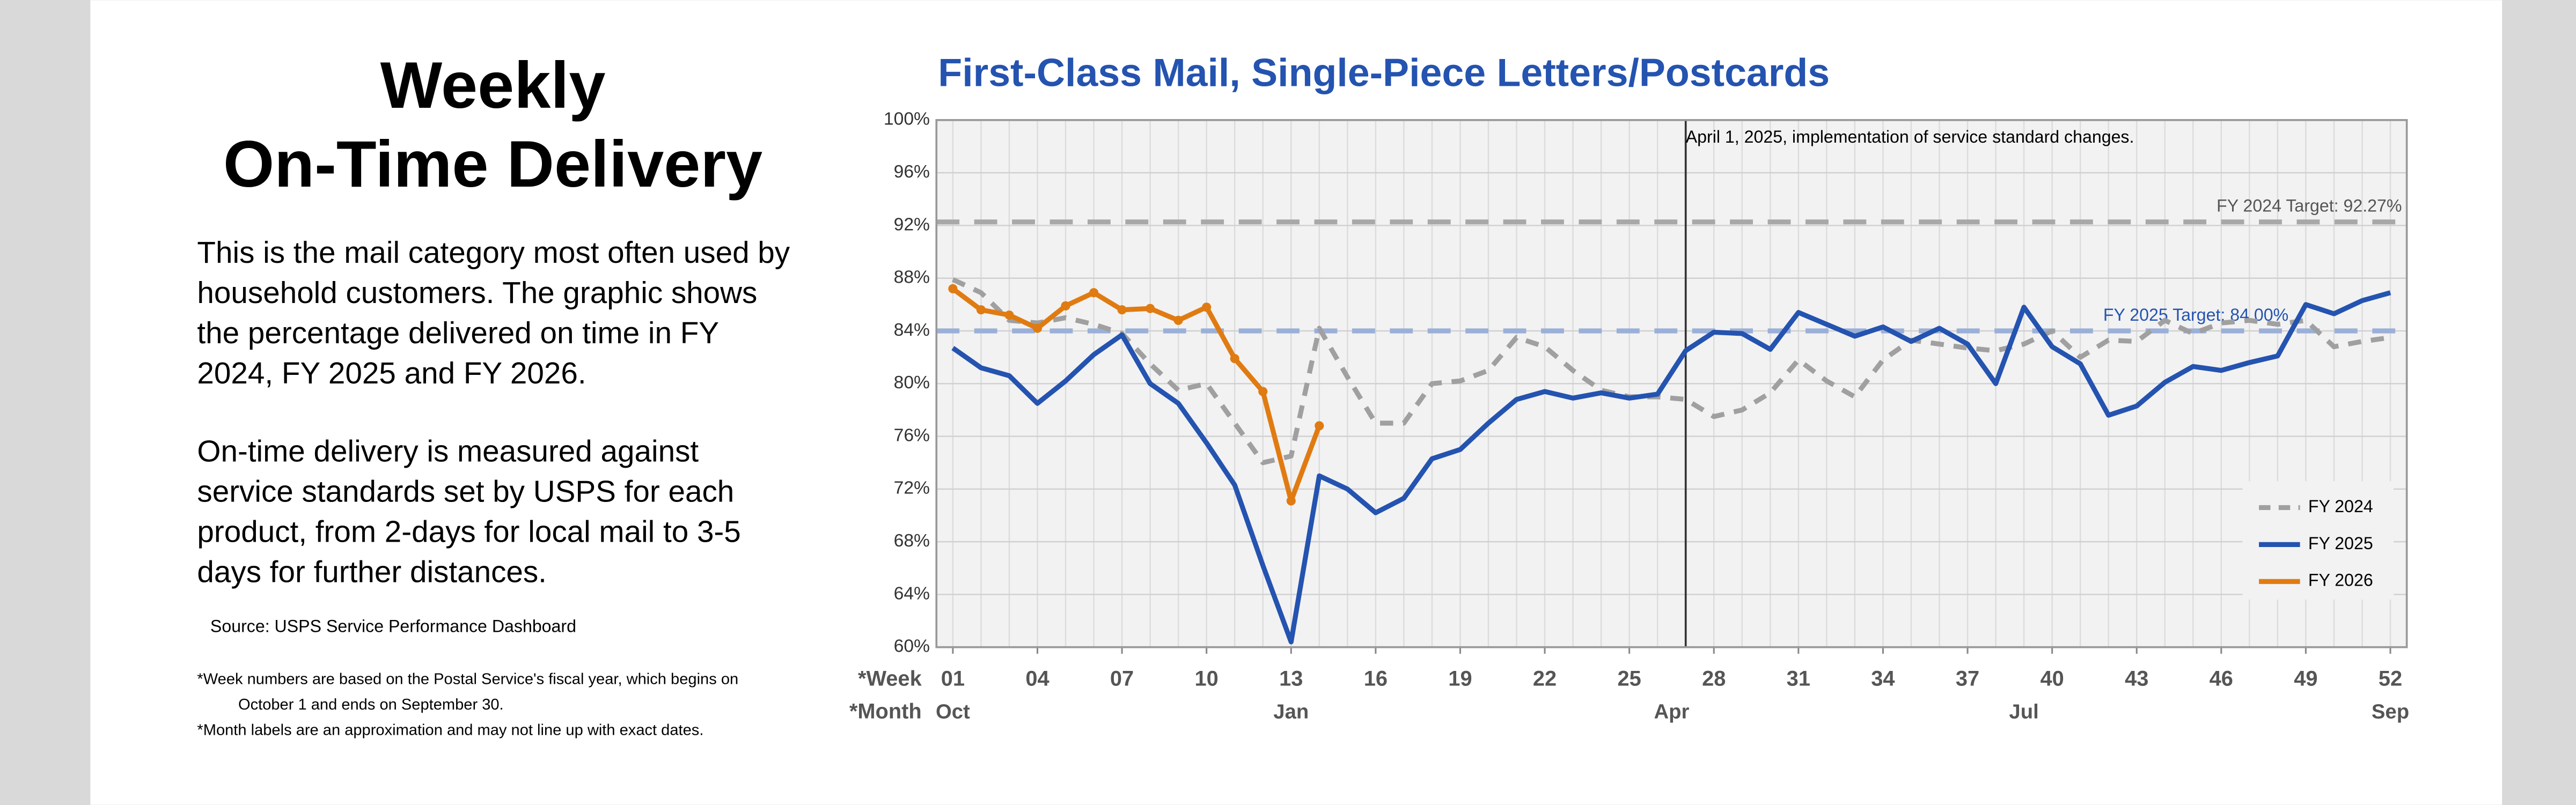  What do you see at coordinates (1629, 678) in the screenshot?
I see `x-tick-label: 25` at bounding box center [1629, 678].